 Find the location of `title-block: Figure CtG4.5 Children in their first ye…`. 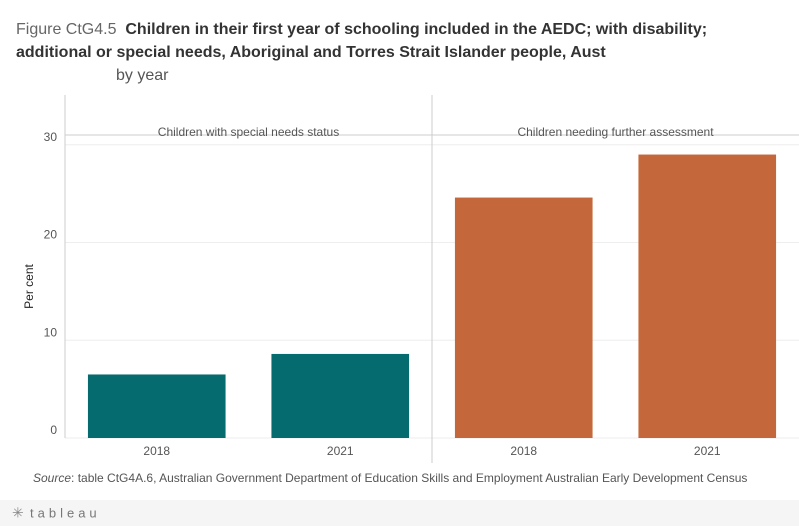

title-block: Figure CtG4.5 Children in their first ye… is located at coordinates (401, 52).